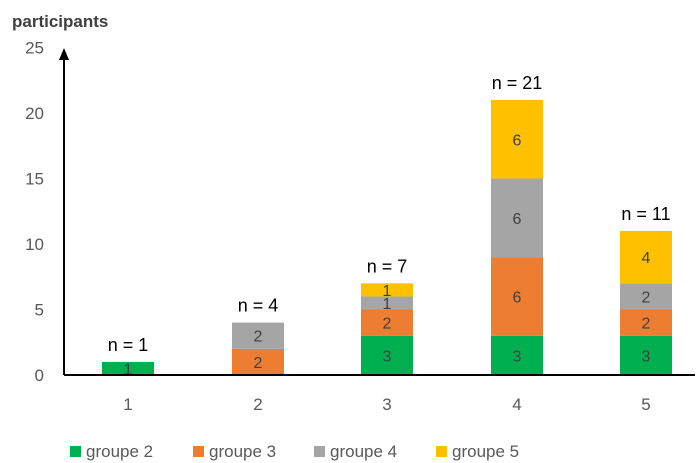  I want to click on x-axis-ticks: 1 2 3 4 5, so click(386, 404).